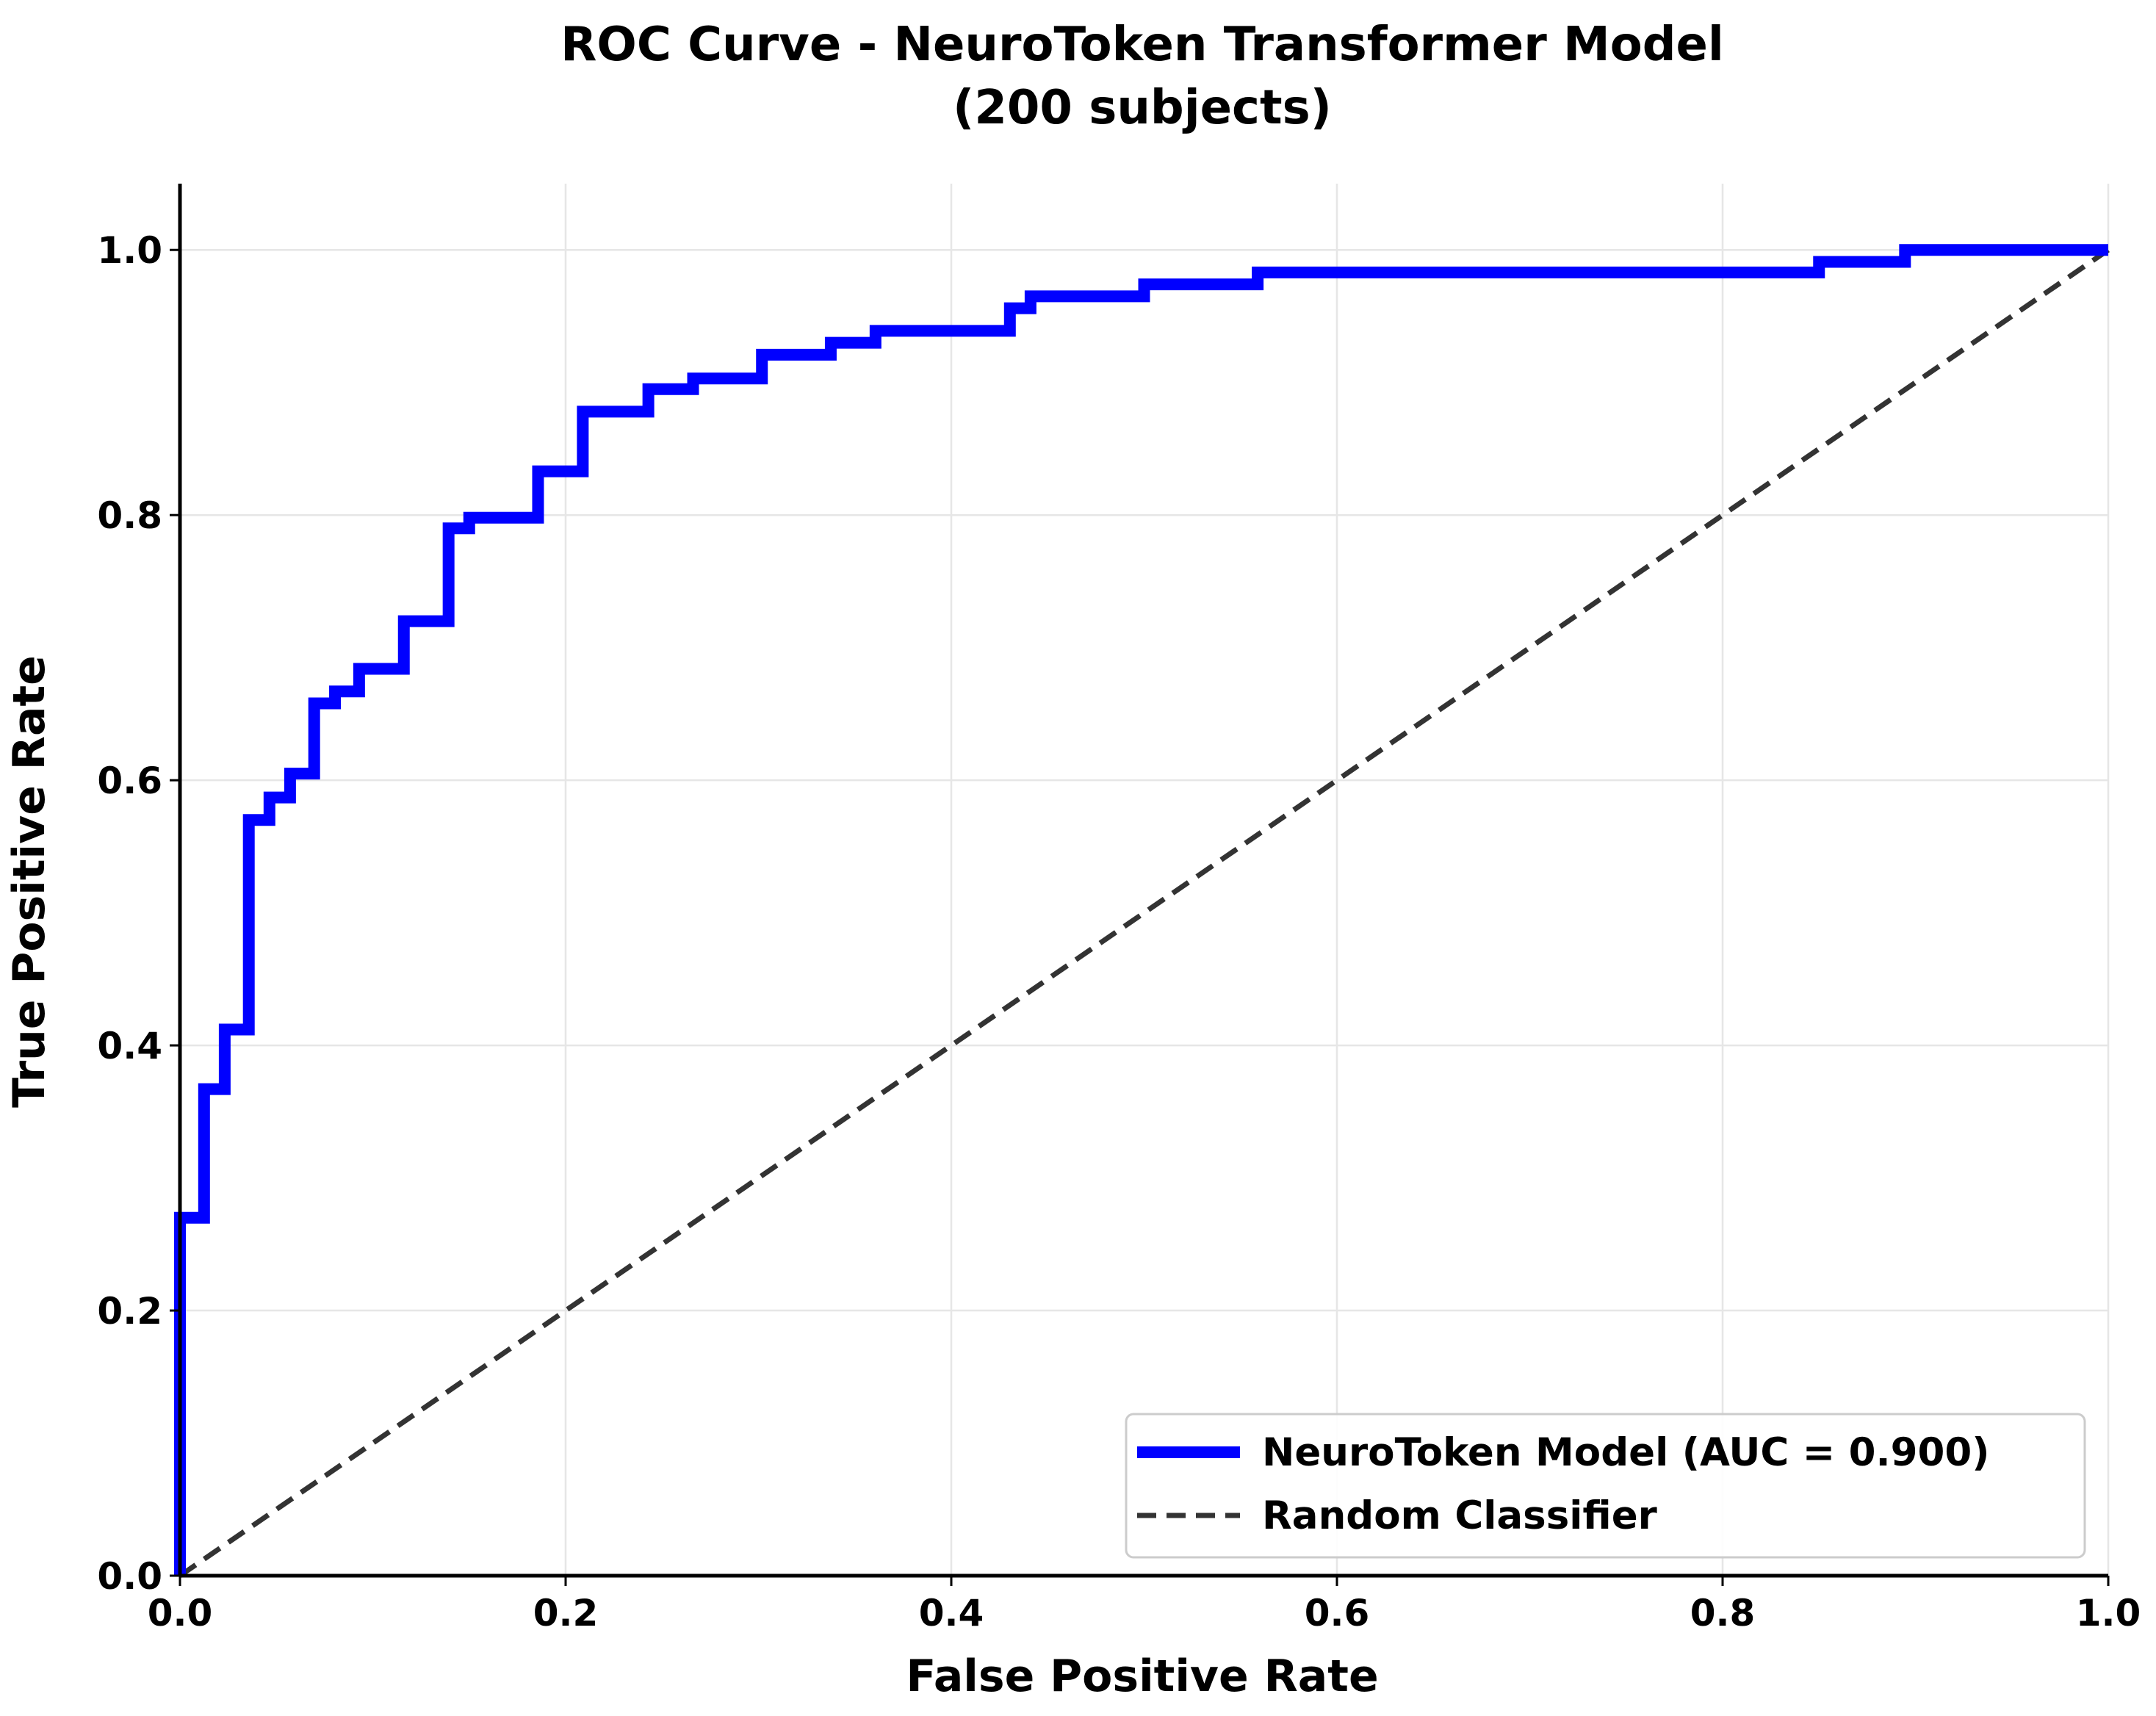  I want to click on y-axis-label: True Positive Rate, so click(29, 881).